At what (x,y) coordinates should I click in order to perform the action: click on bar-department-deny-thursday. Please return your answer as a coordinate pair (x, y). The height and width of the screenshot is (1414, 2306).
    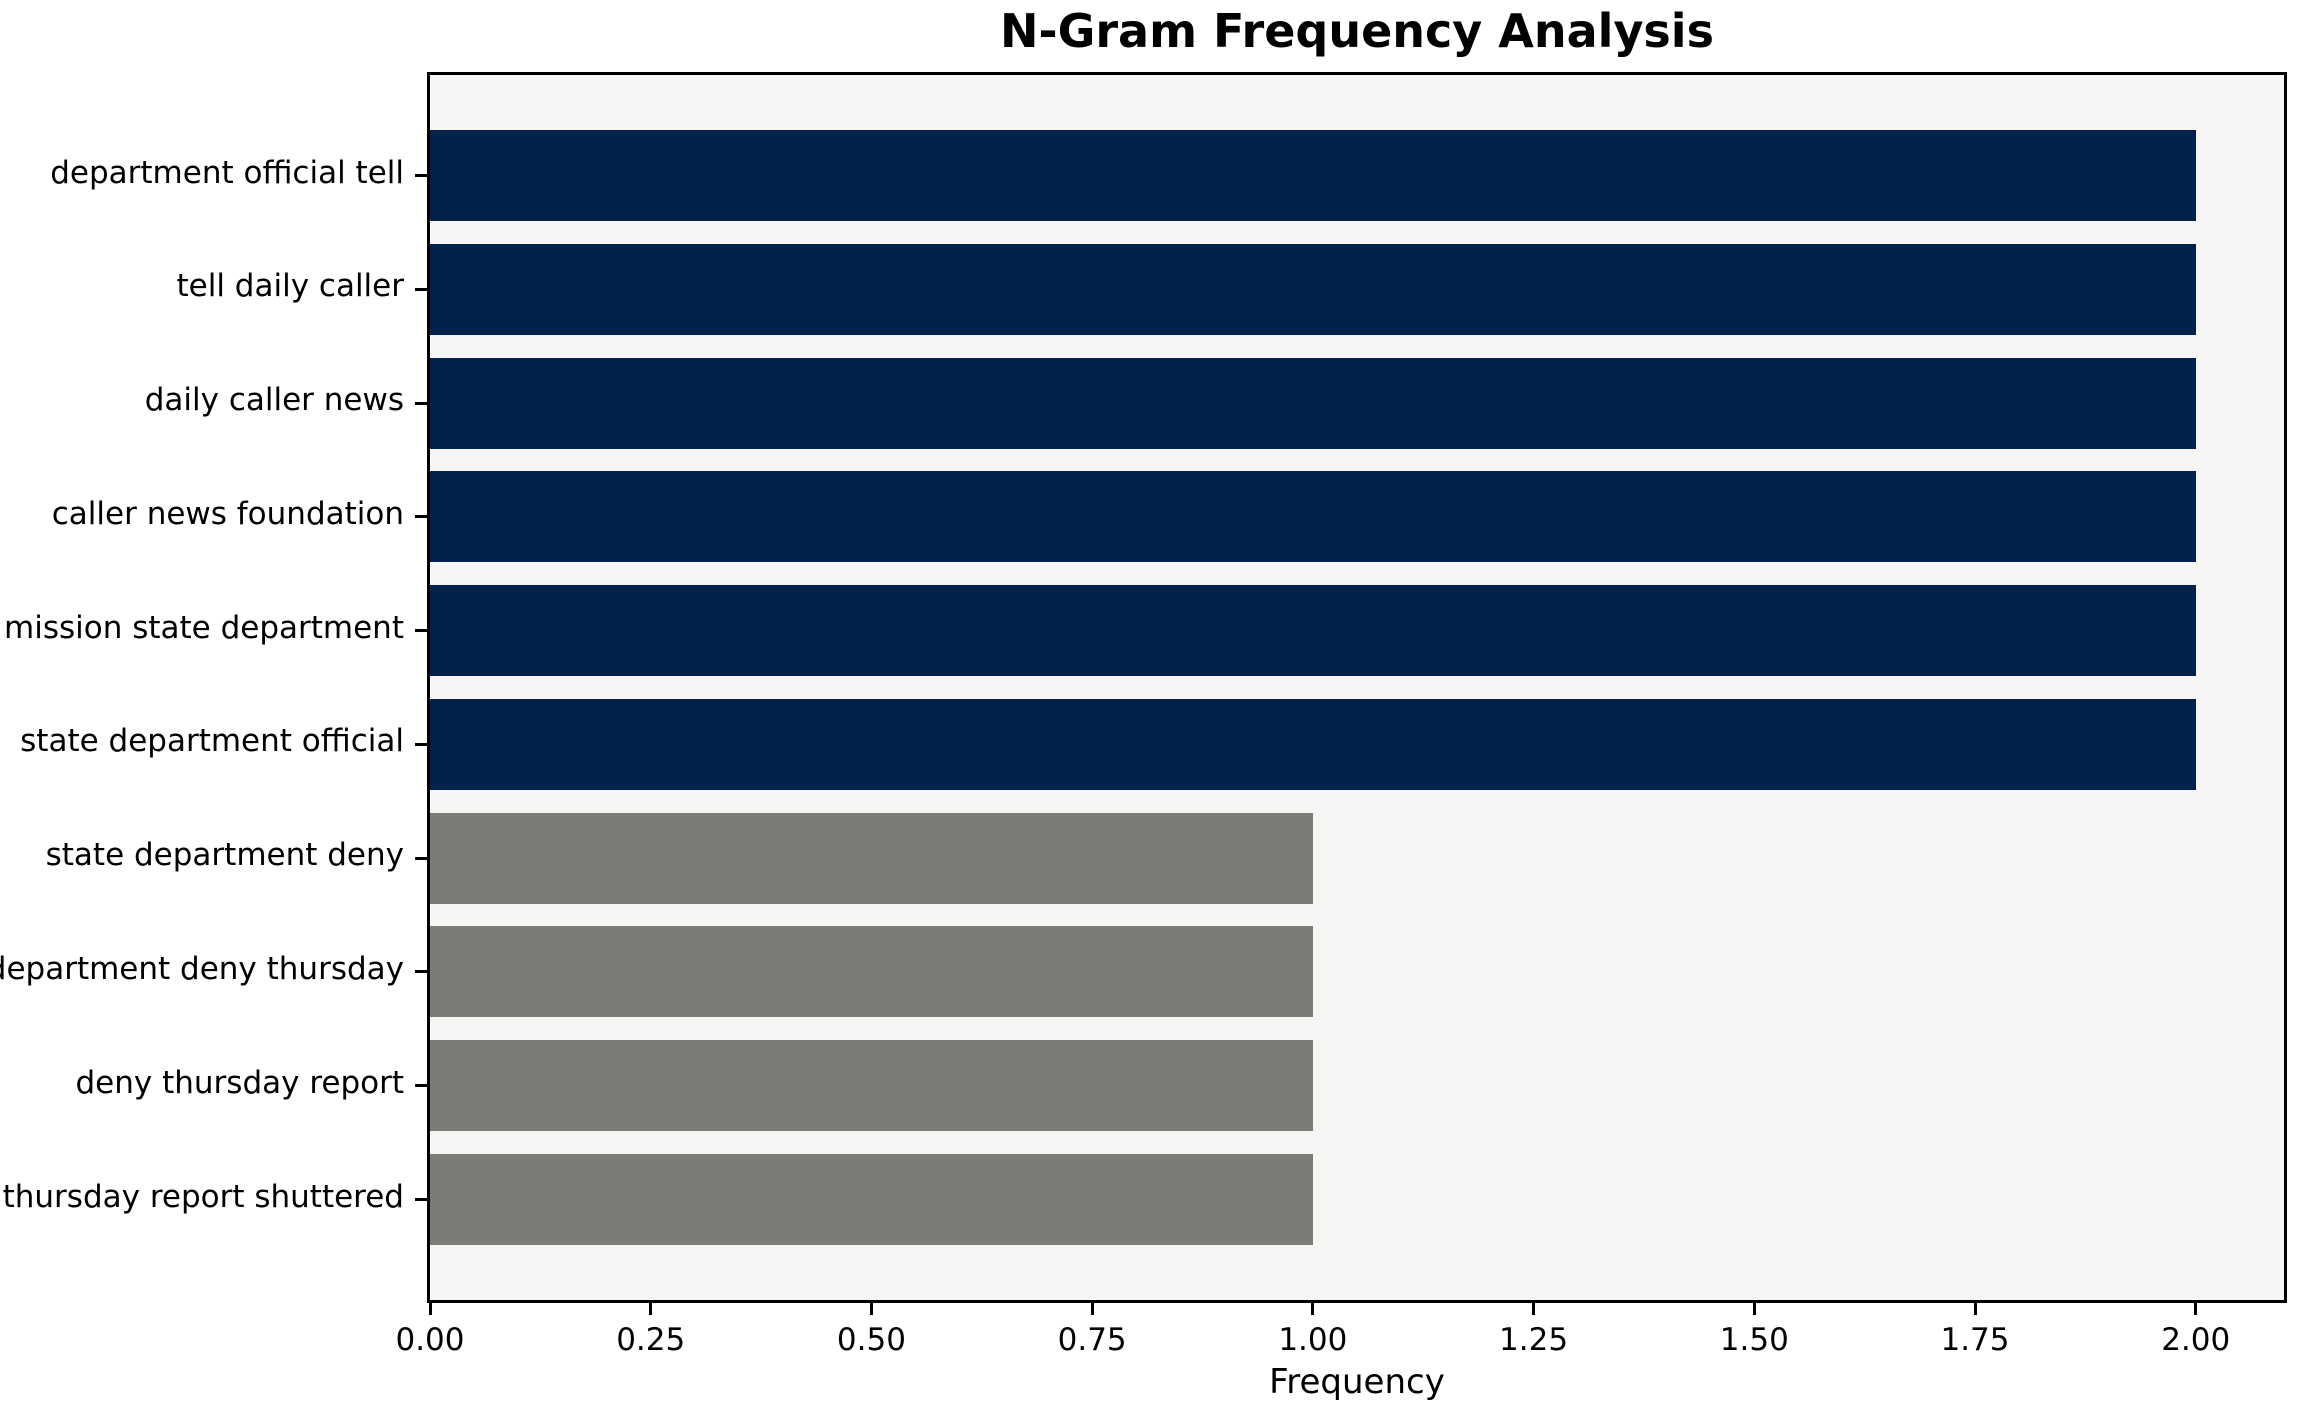
    Looking at the image, I should click on (871, 972).